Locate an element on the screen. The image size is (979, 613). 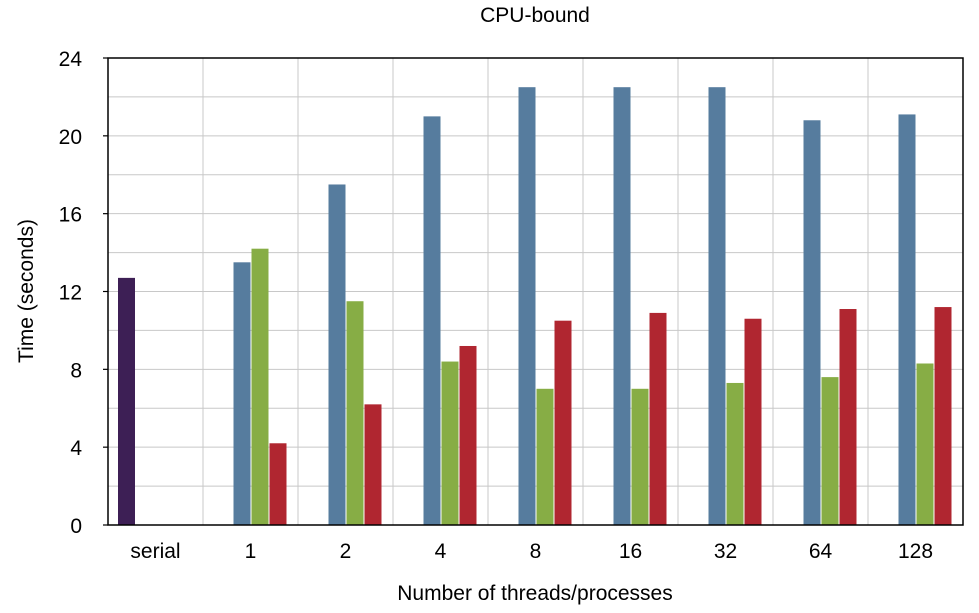
chart-title: CPU-bound is located at coordinates (535, 15).